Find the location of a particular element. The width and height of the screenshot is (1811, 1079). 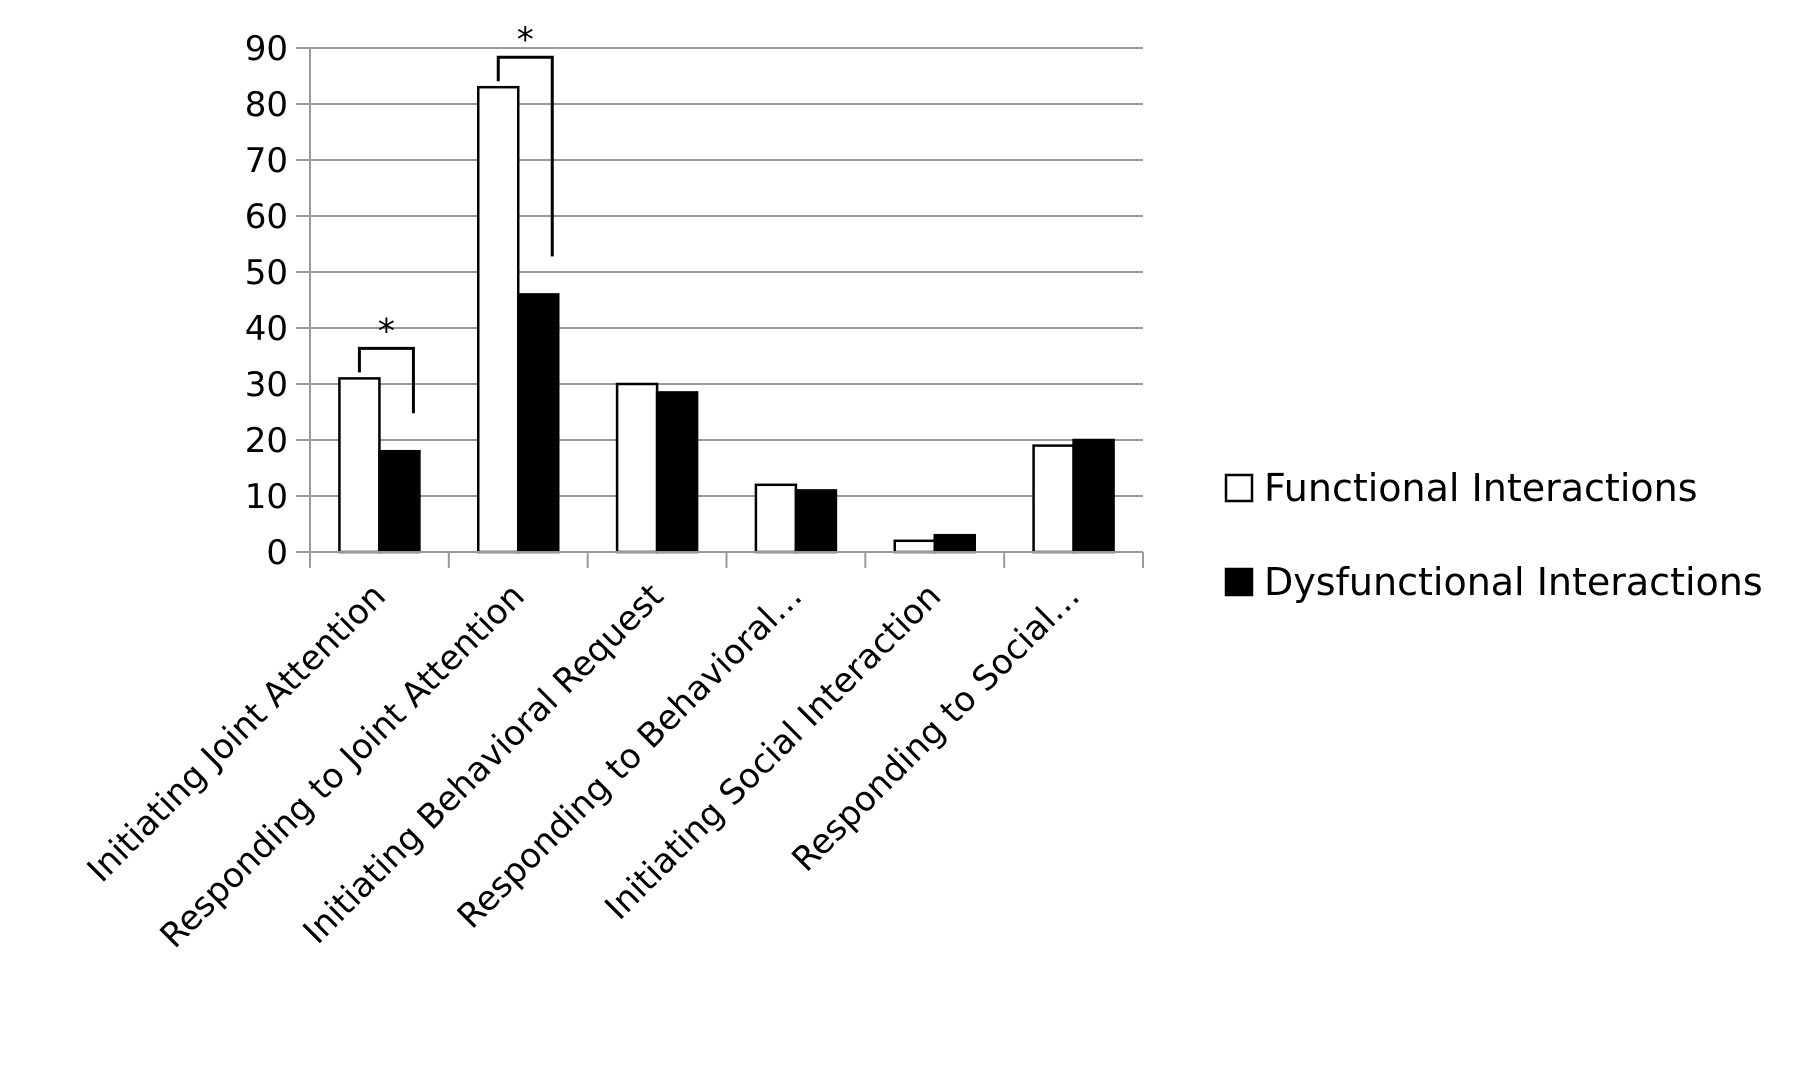

significance-annotations: ** is located at coordinates (455, 217).